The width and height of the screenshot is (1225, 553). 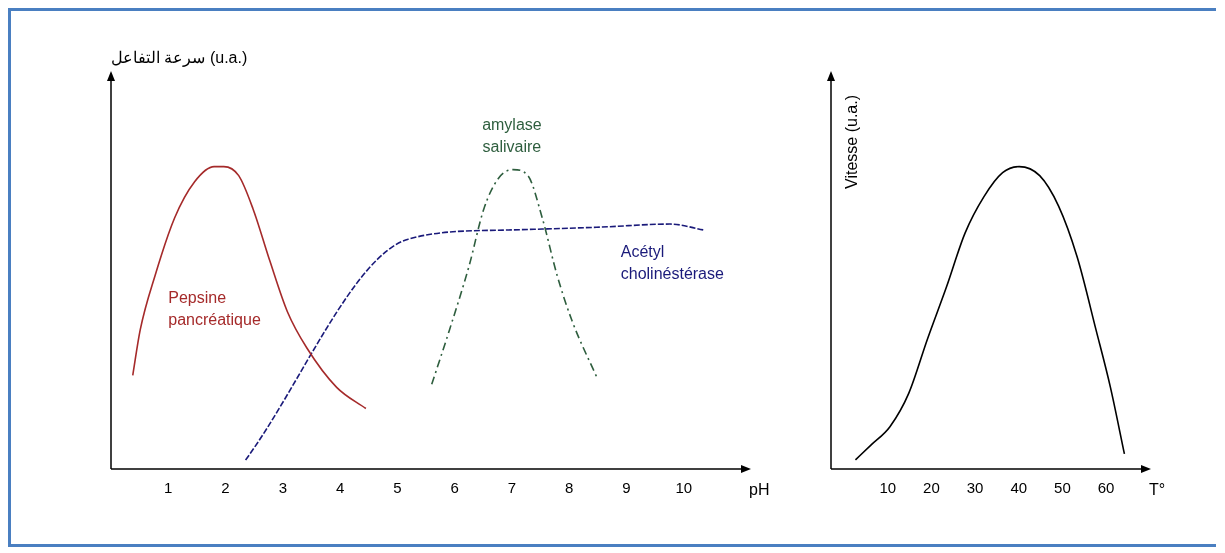 What do you see at coordinates (852, 142) in the screenshot?
I see `y-axis-title: Vitesse (u.a.)` at bounding box center [852, 142].